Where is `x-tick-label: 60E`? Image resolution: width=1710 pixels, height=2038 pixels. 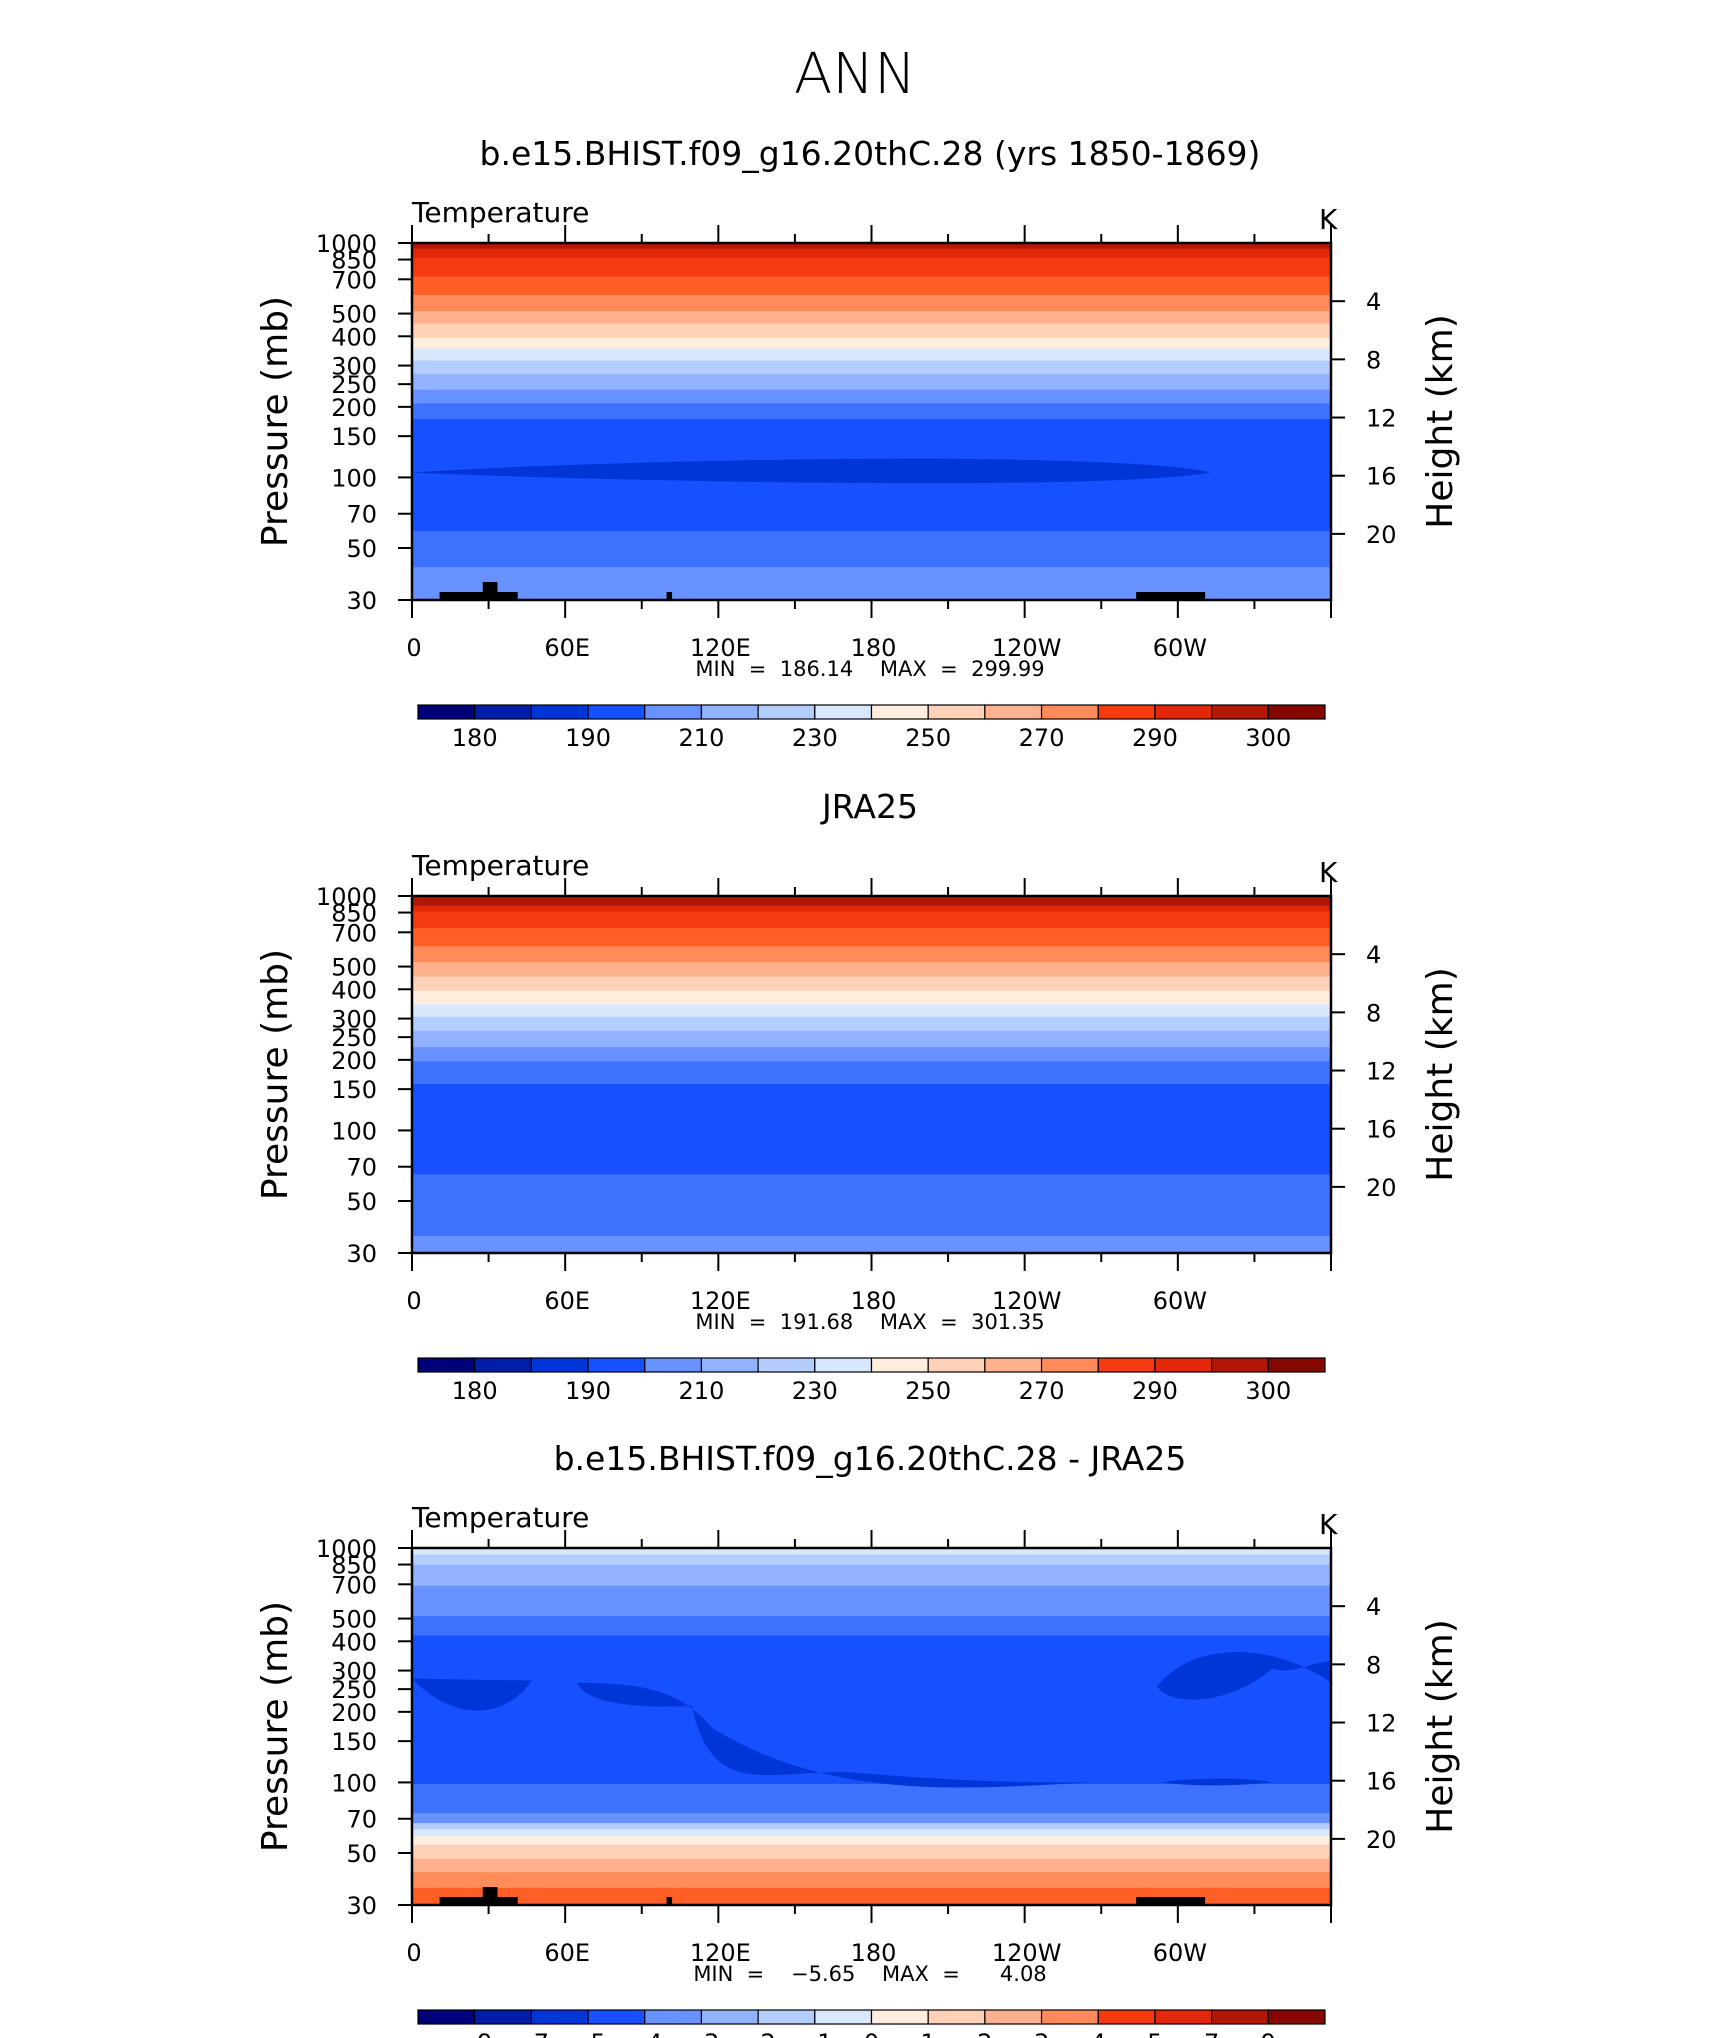 x-tick-label: 60E is located at coordinates (567, 648).